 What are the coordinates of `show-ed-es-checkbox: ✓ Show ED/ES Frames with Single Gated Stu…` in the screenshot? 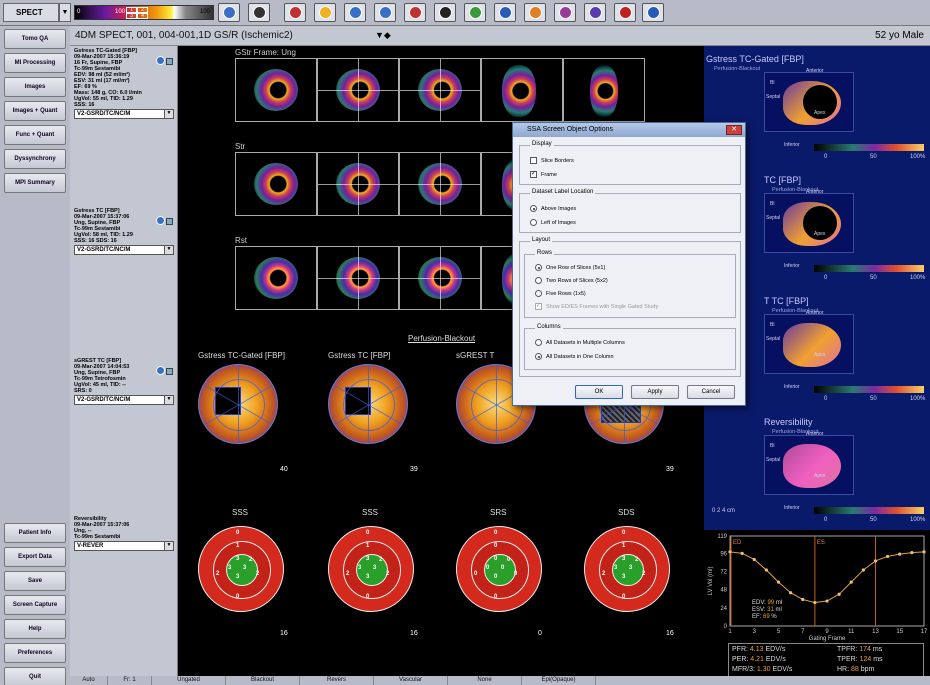 It's located at (596, 306).